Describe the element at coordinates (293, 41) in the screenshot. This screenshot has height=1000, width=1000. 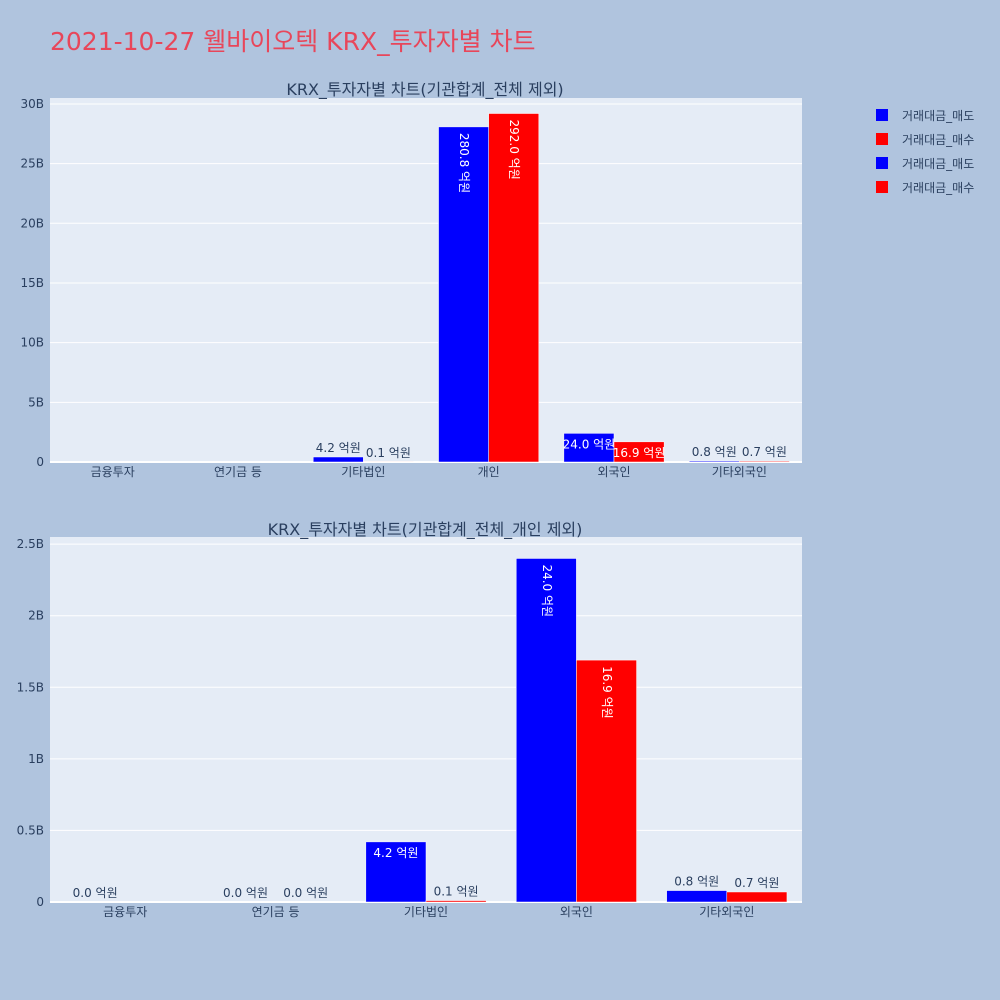
I see `page-title: 2021-10-27 웰바이오텍 KRX_투자자별 차트` at that location.